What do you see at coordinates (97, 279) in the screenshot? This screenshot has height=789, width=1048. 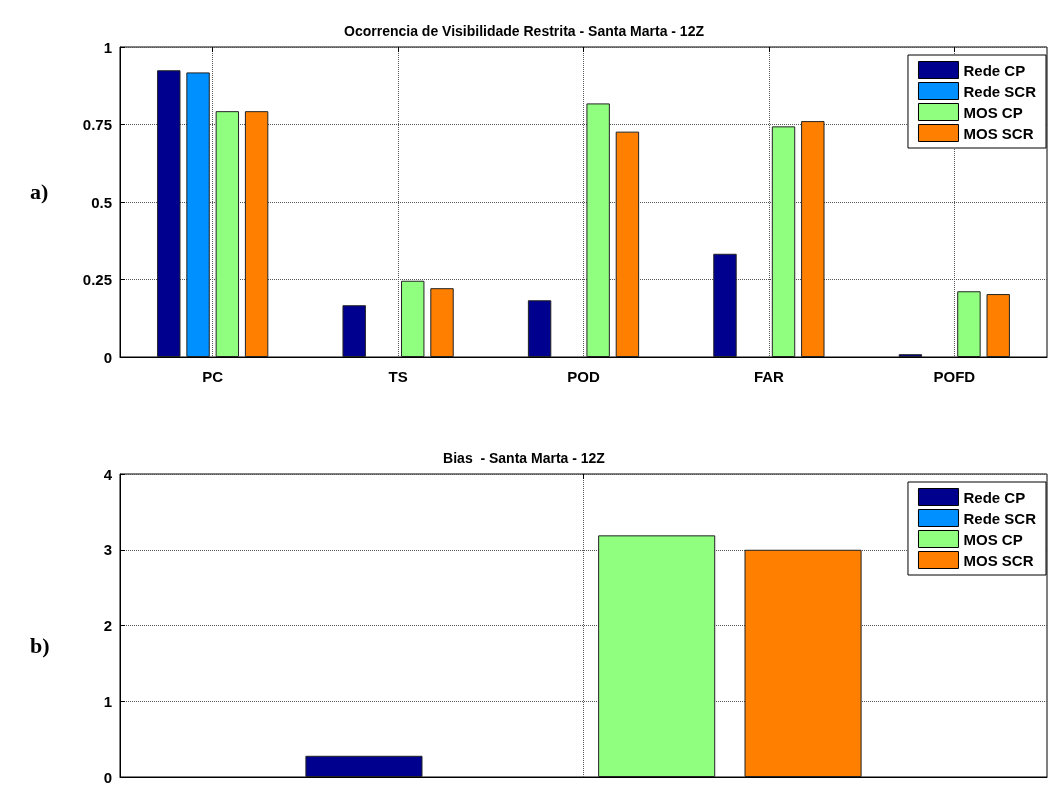 I see `y-tick-label: 0.25` at bounding box center [97, 279].